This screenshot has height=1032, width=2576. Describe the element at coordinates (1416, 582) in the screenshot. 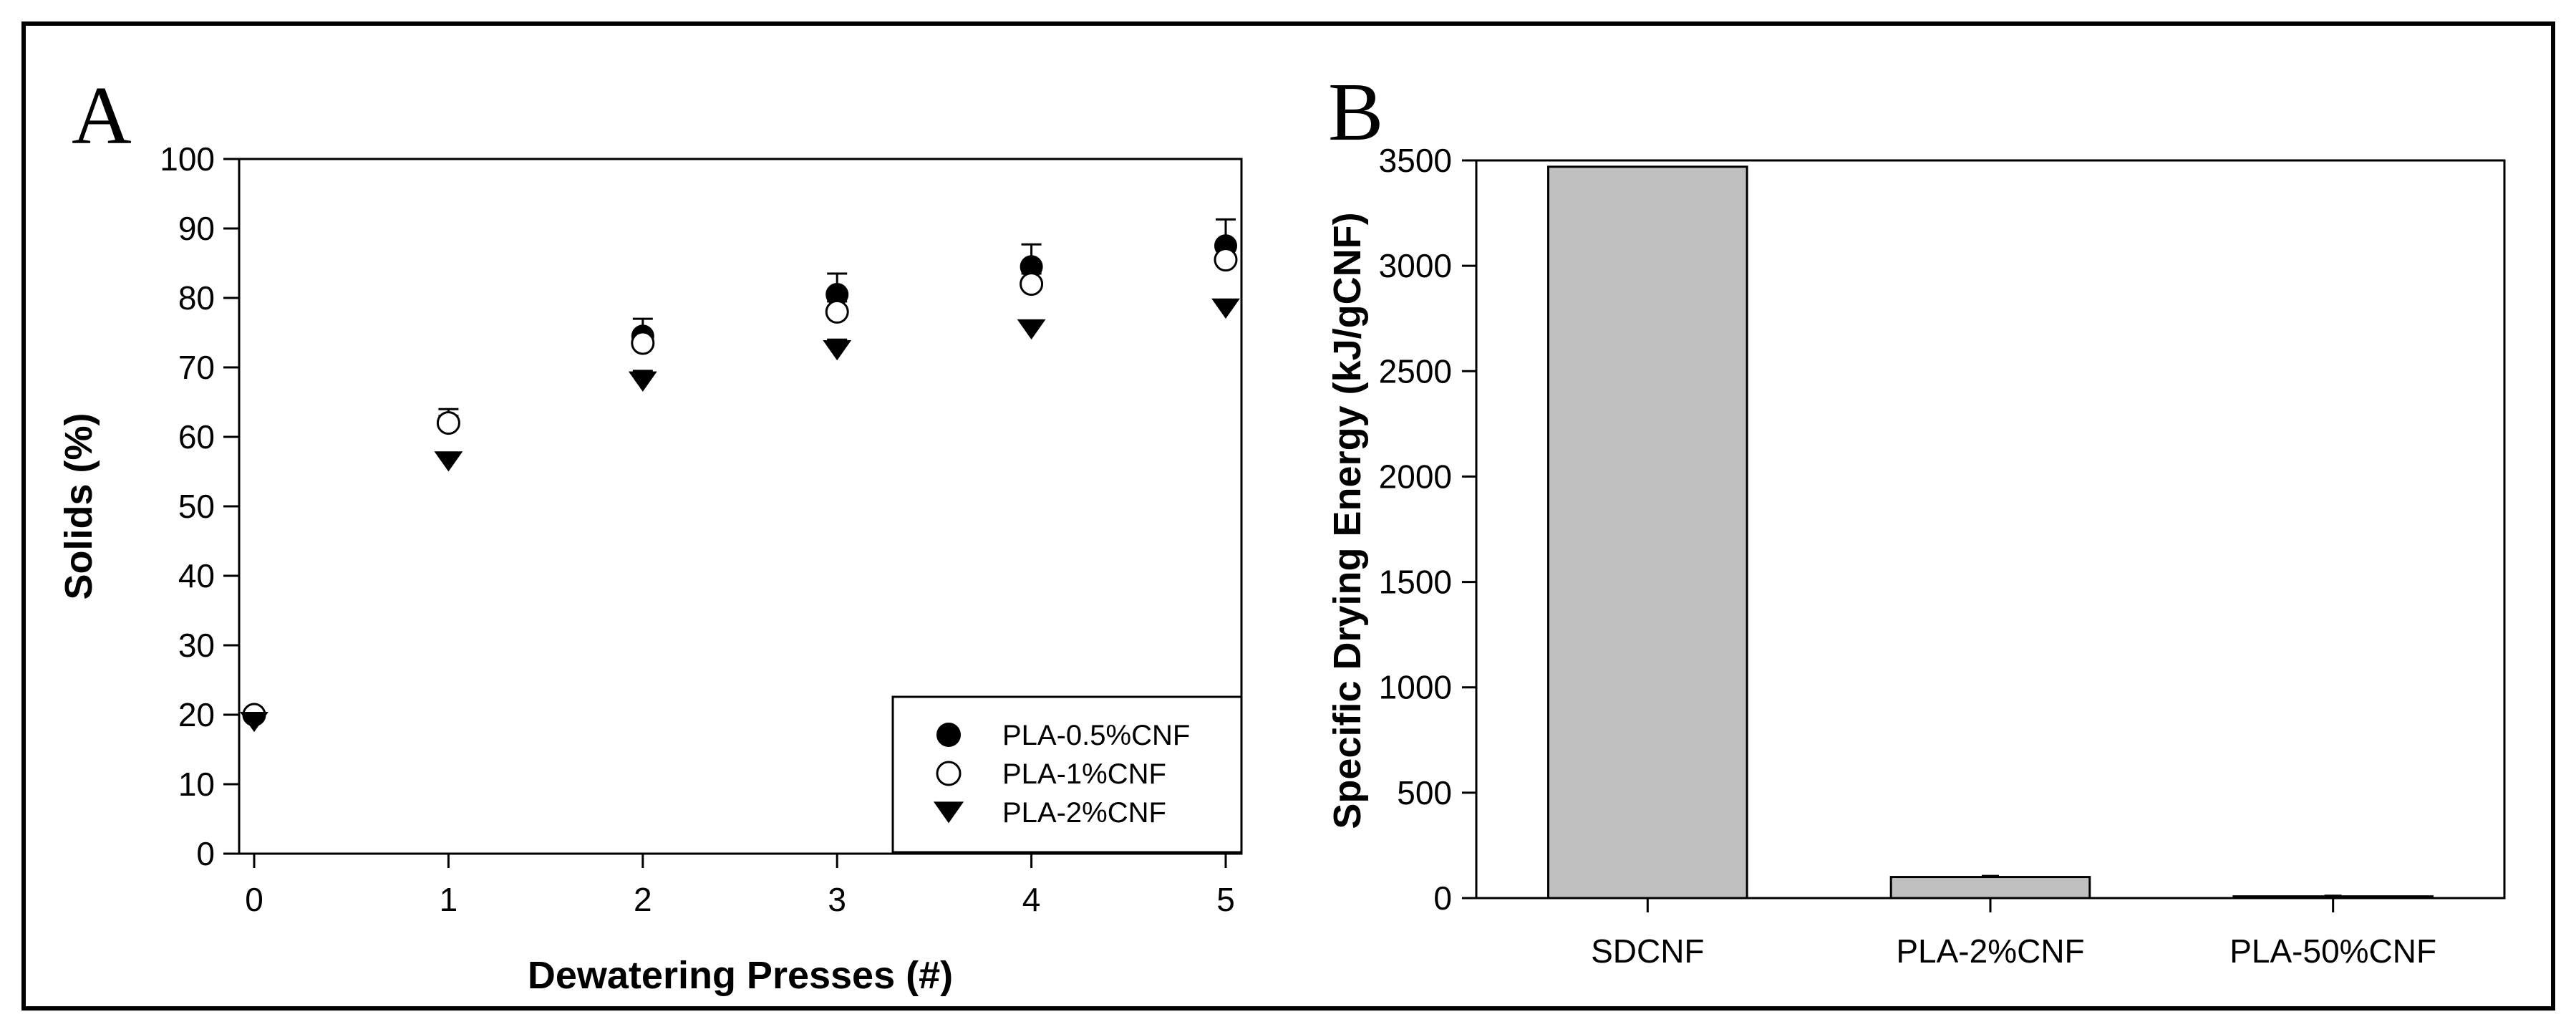

I see `y-tick-label: 1500` at that location.